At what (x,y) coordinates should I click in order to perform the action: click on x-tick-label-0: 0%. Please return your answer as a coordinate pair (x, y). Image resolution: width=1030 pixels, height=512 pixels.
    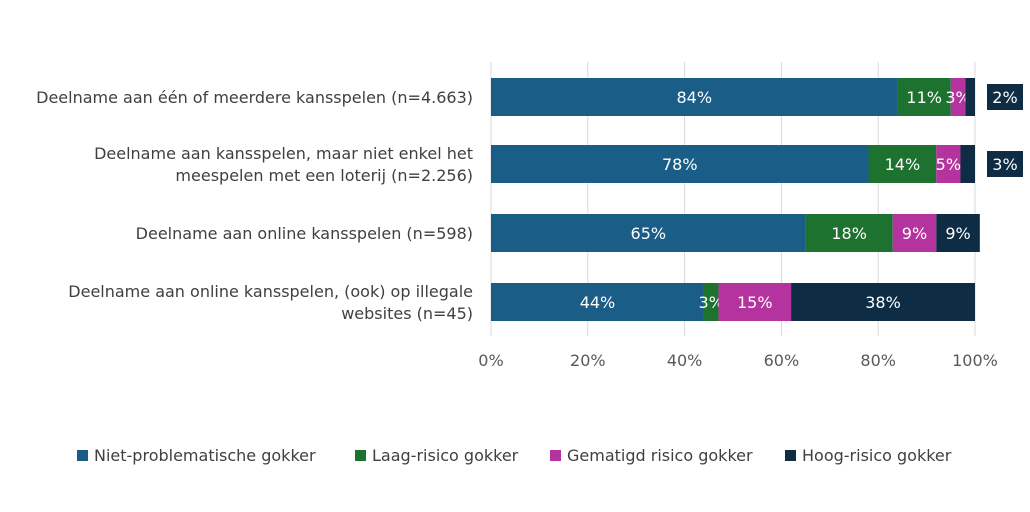
    Looking at the image, I should click on (490, 360).